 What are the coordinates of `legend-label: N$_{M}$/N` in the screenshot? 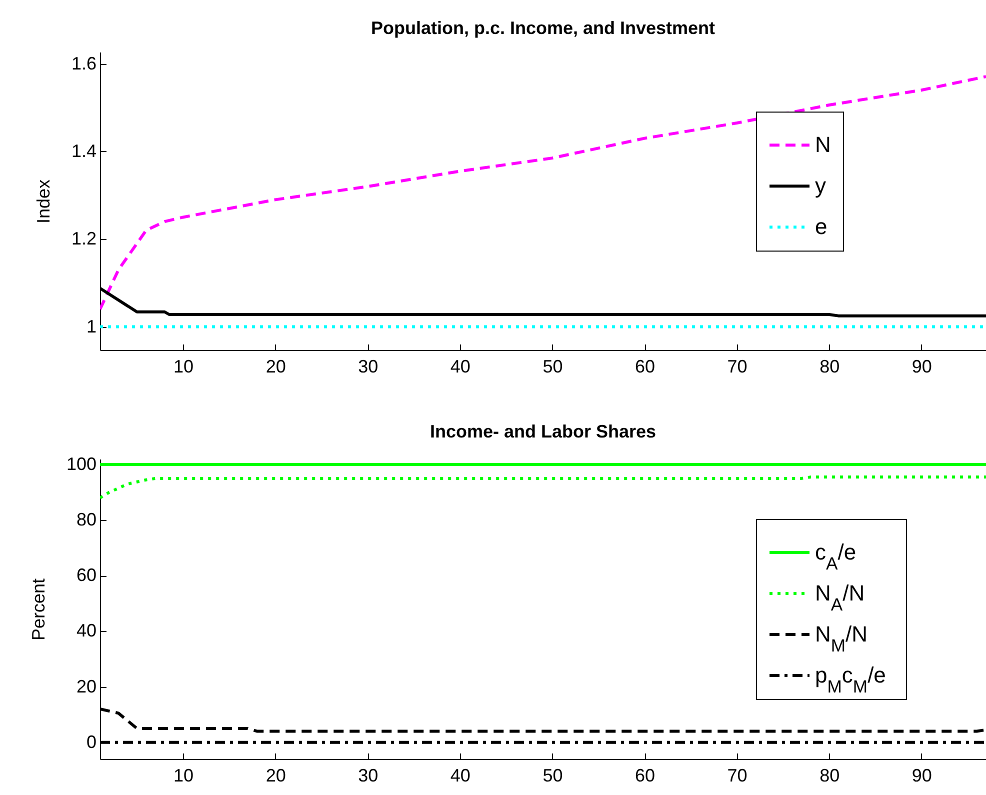 It's located at (841, 639).